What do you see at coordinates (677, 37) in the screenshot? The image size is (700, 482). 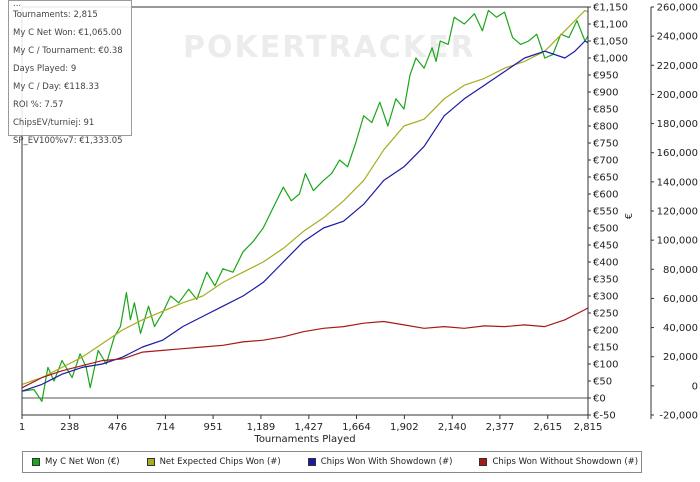 I see `right-tick-label: 240,000` at bounding box center [677, 37].